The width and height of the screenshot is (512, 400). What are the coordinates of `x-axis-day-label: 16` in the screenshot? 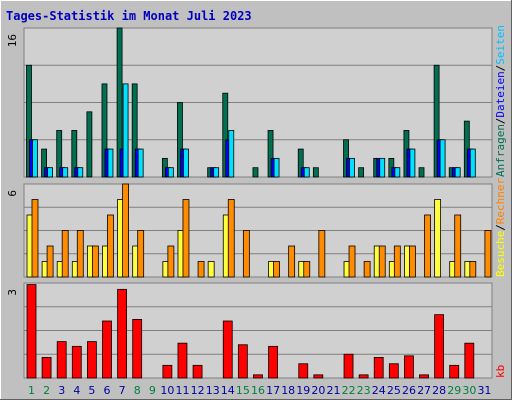 It's located at (258, 390).